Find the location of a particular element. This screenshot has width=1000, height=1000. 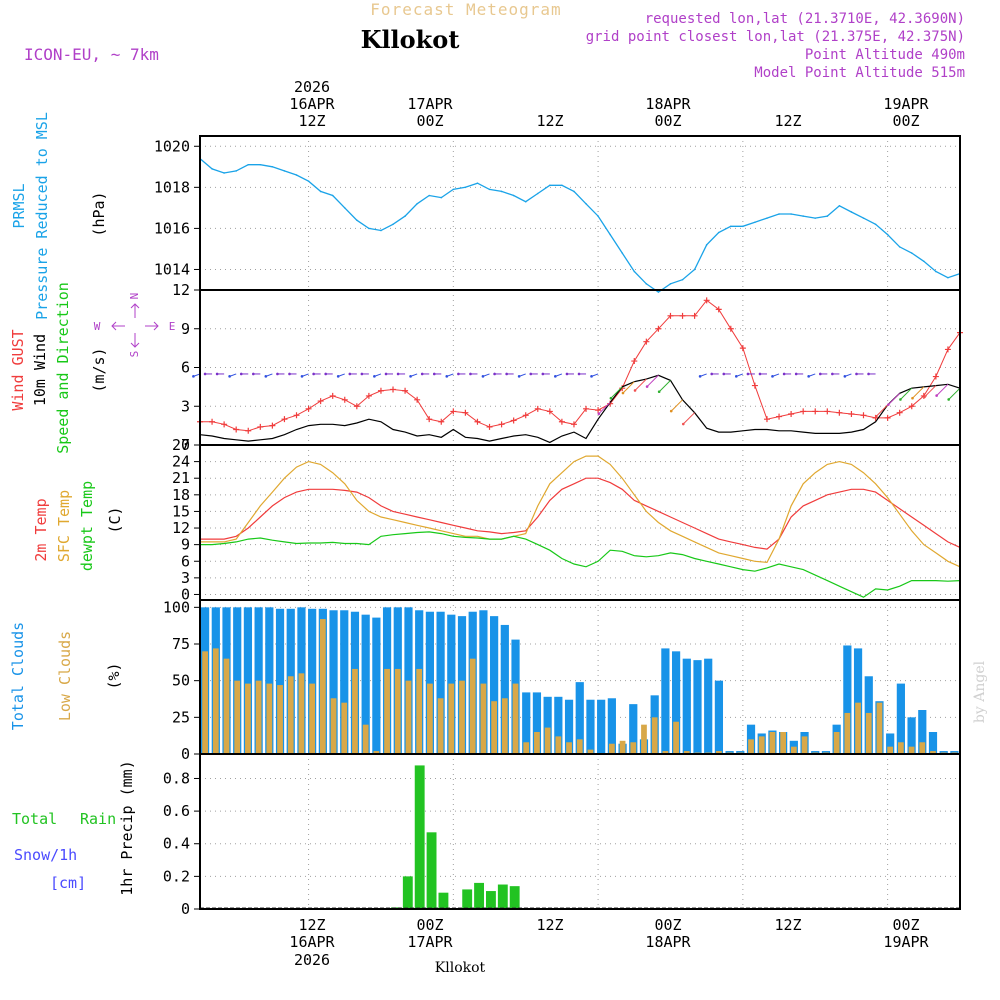

bottom-axis-hour-18apr-12z: 12Z is located at coordinates (787, 925).